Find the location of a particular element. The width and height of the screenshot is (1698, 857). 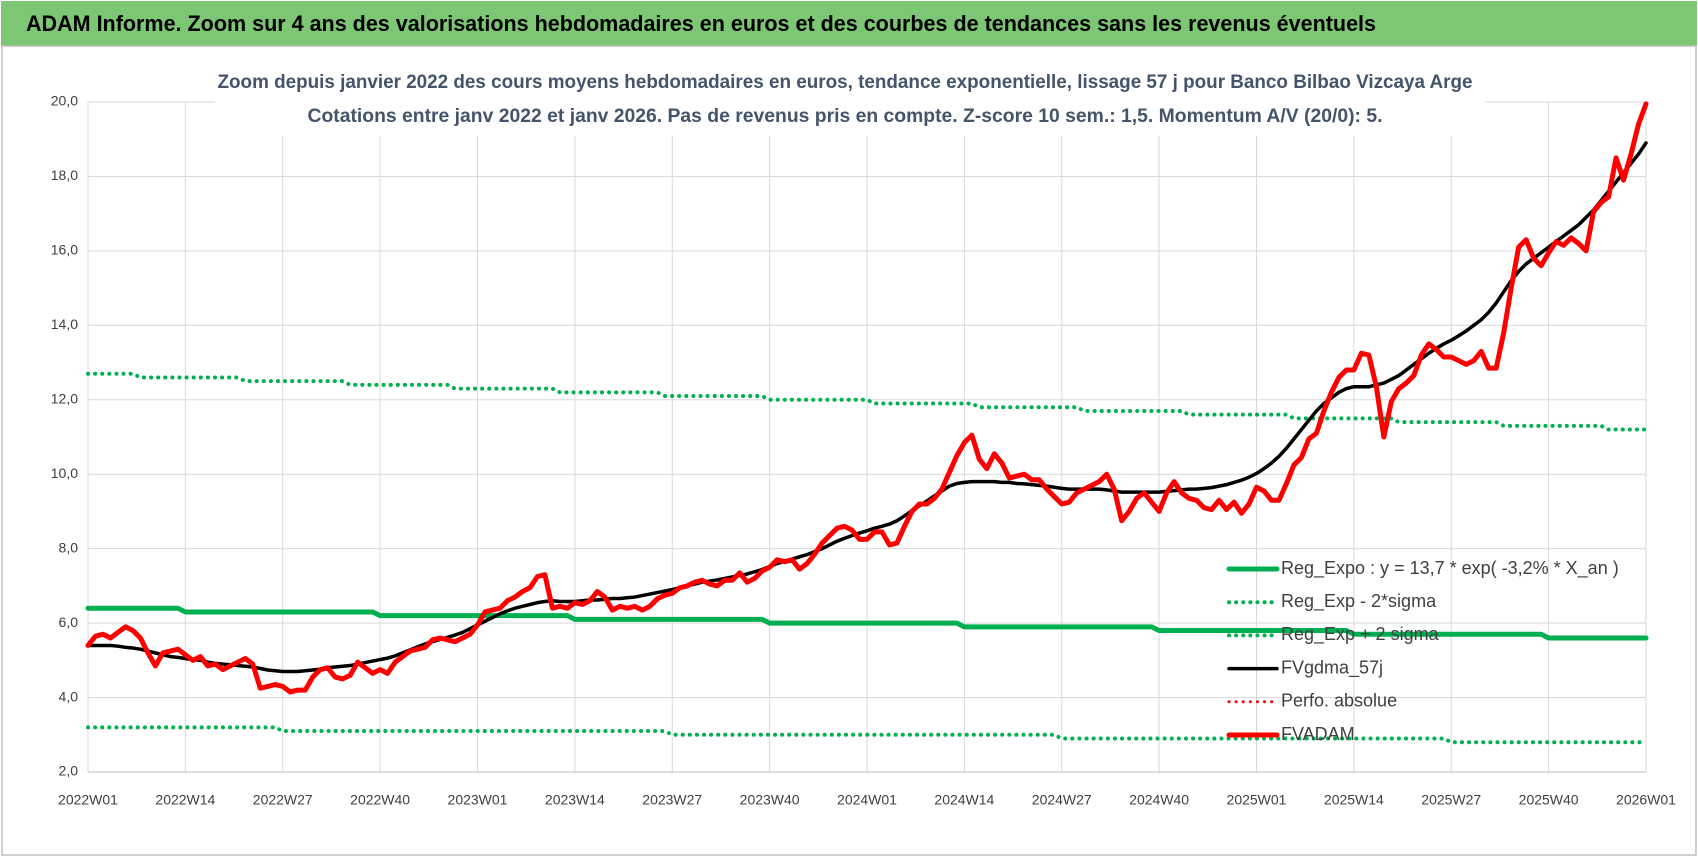

x-tick-label: 2024W27 is located at coordinates (1062, 800).